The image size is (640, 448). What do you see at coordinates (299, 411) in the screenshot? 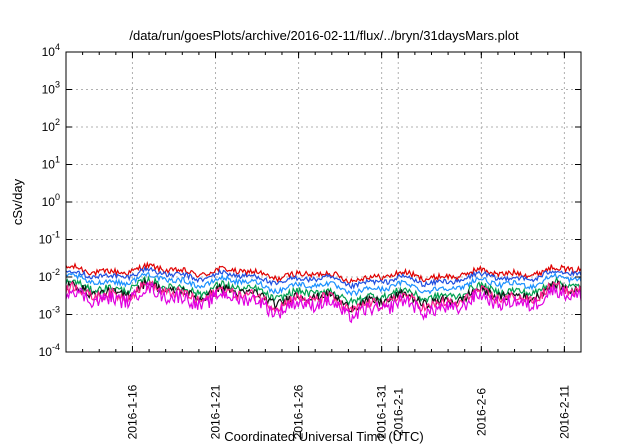
I see `x-tick-label: 2016-1-26` at bounding box center [299, 411].